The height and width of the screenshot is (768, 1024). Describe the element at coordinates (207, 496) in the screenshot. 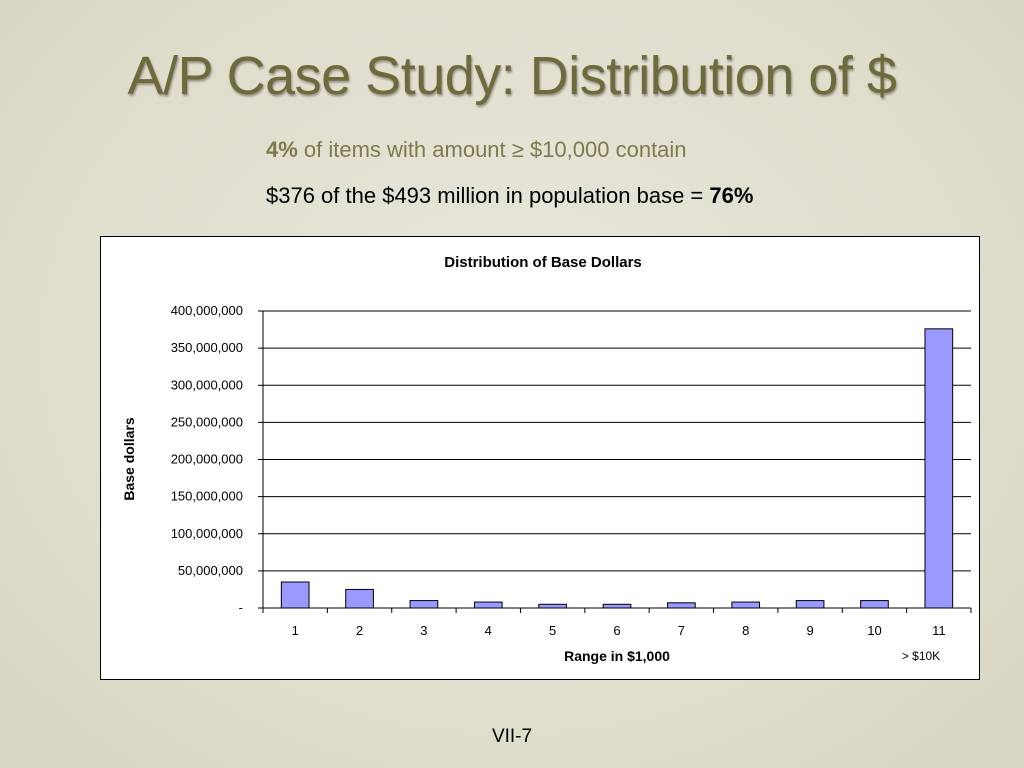

I see `y-tick-label: 150,000,000` at that location.